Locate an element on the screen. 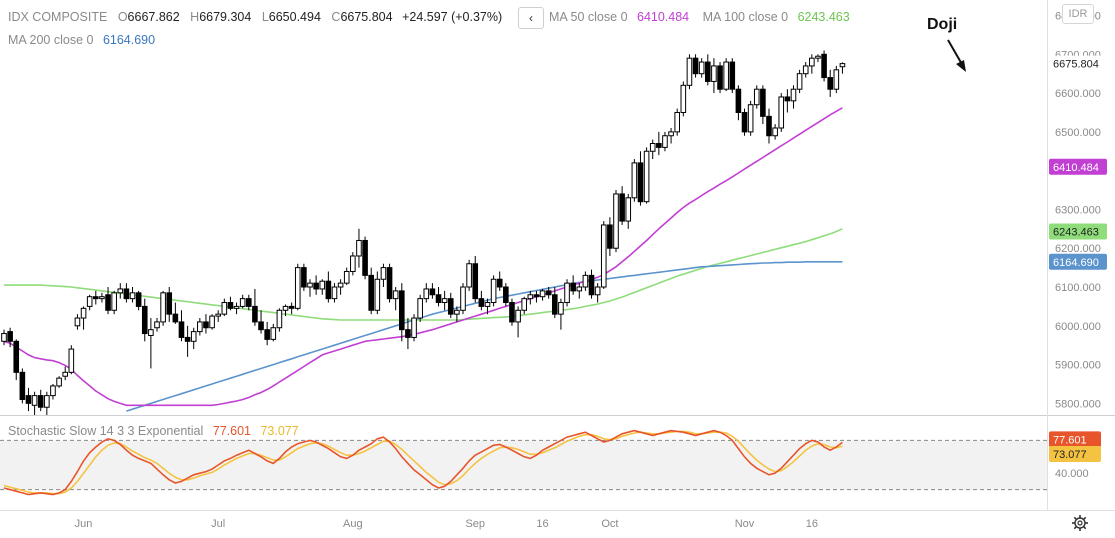 Image resolution: width=1115 pixels, height=538 pixels. oscillator-label: Stochastic Slow 14 3 3 Exponential is located at coordinates (106, 431).